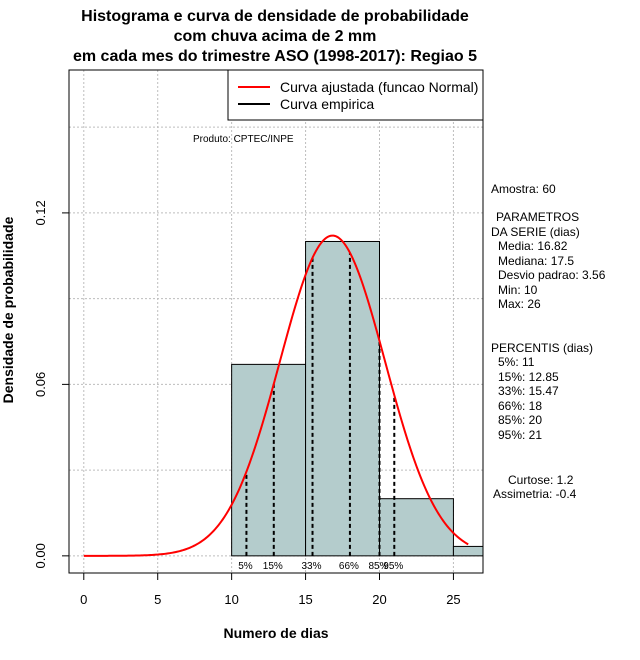  What do you see at coordinates (231, 599) in the screenshot?
I see `x-tick-label-2: 10` at bounding box center [231, 599].